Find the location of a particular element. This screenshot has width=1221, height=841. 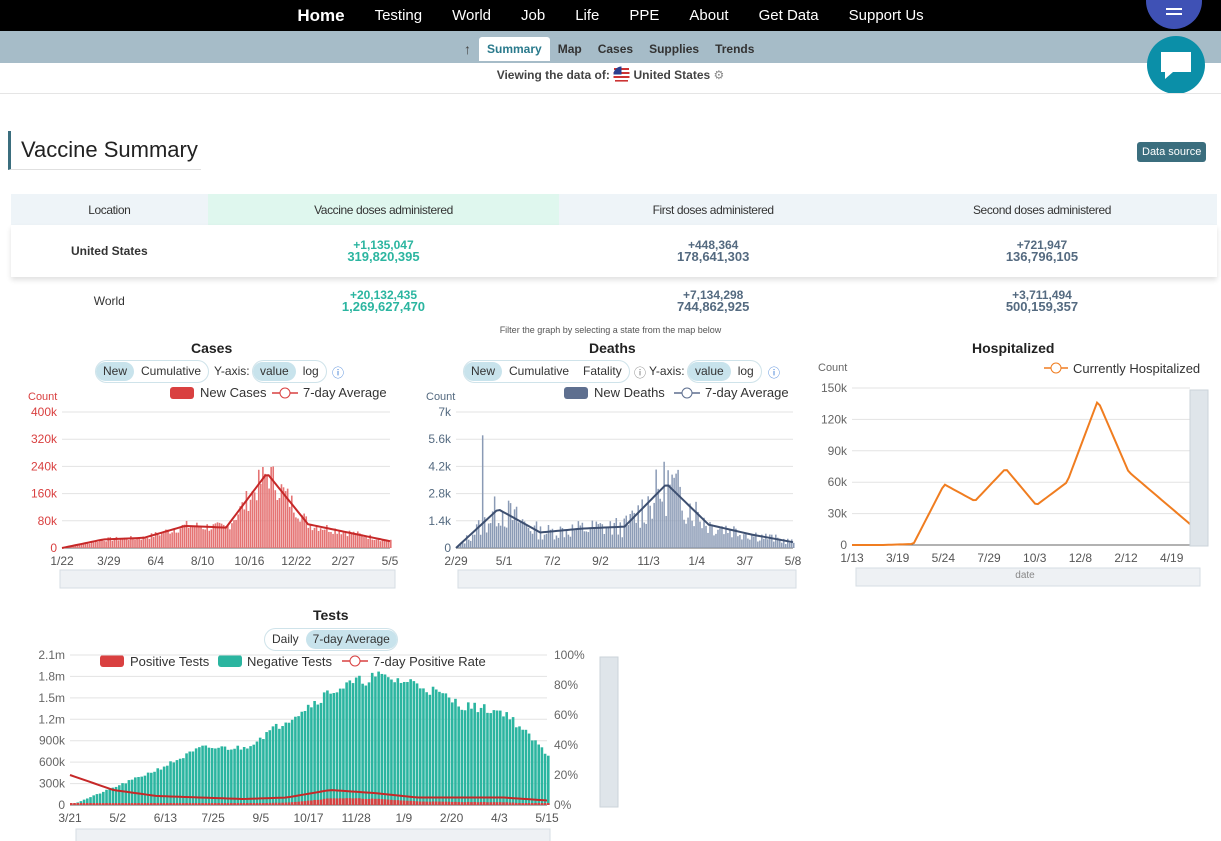

nav-world: World is located at coordinates (471, 15).